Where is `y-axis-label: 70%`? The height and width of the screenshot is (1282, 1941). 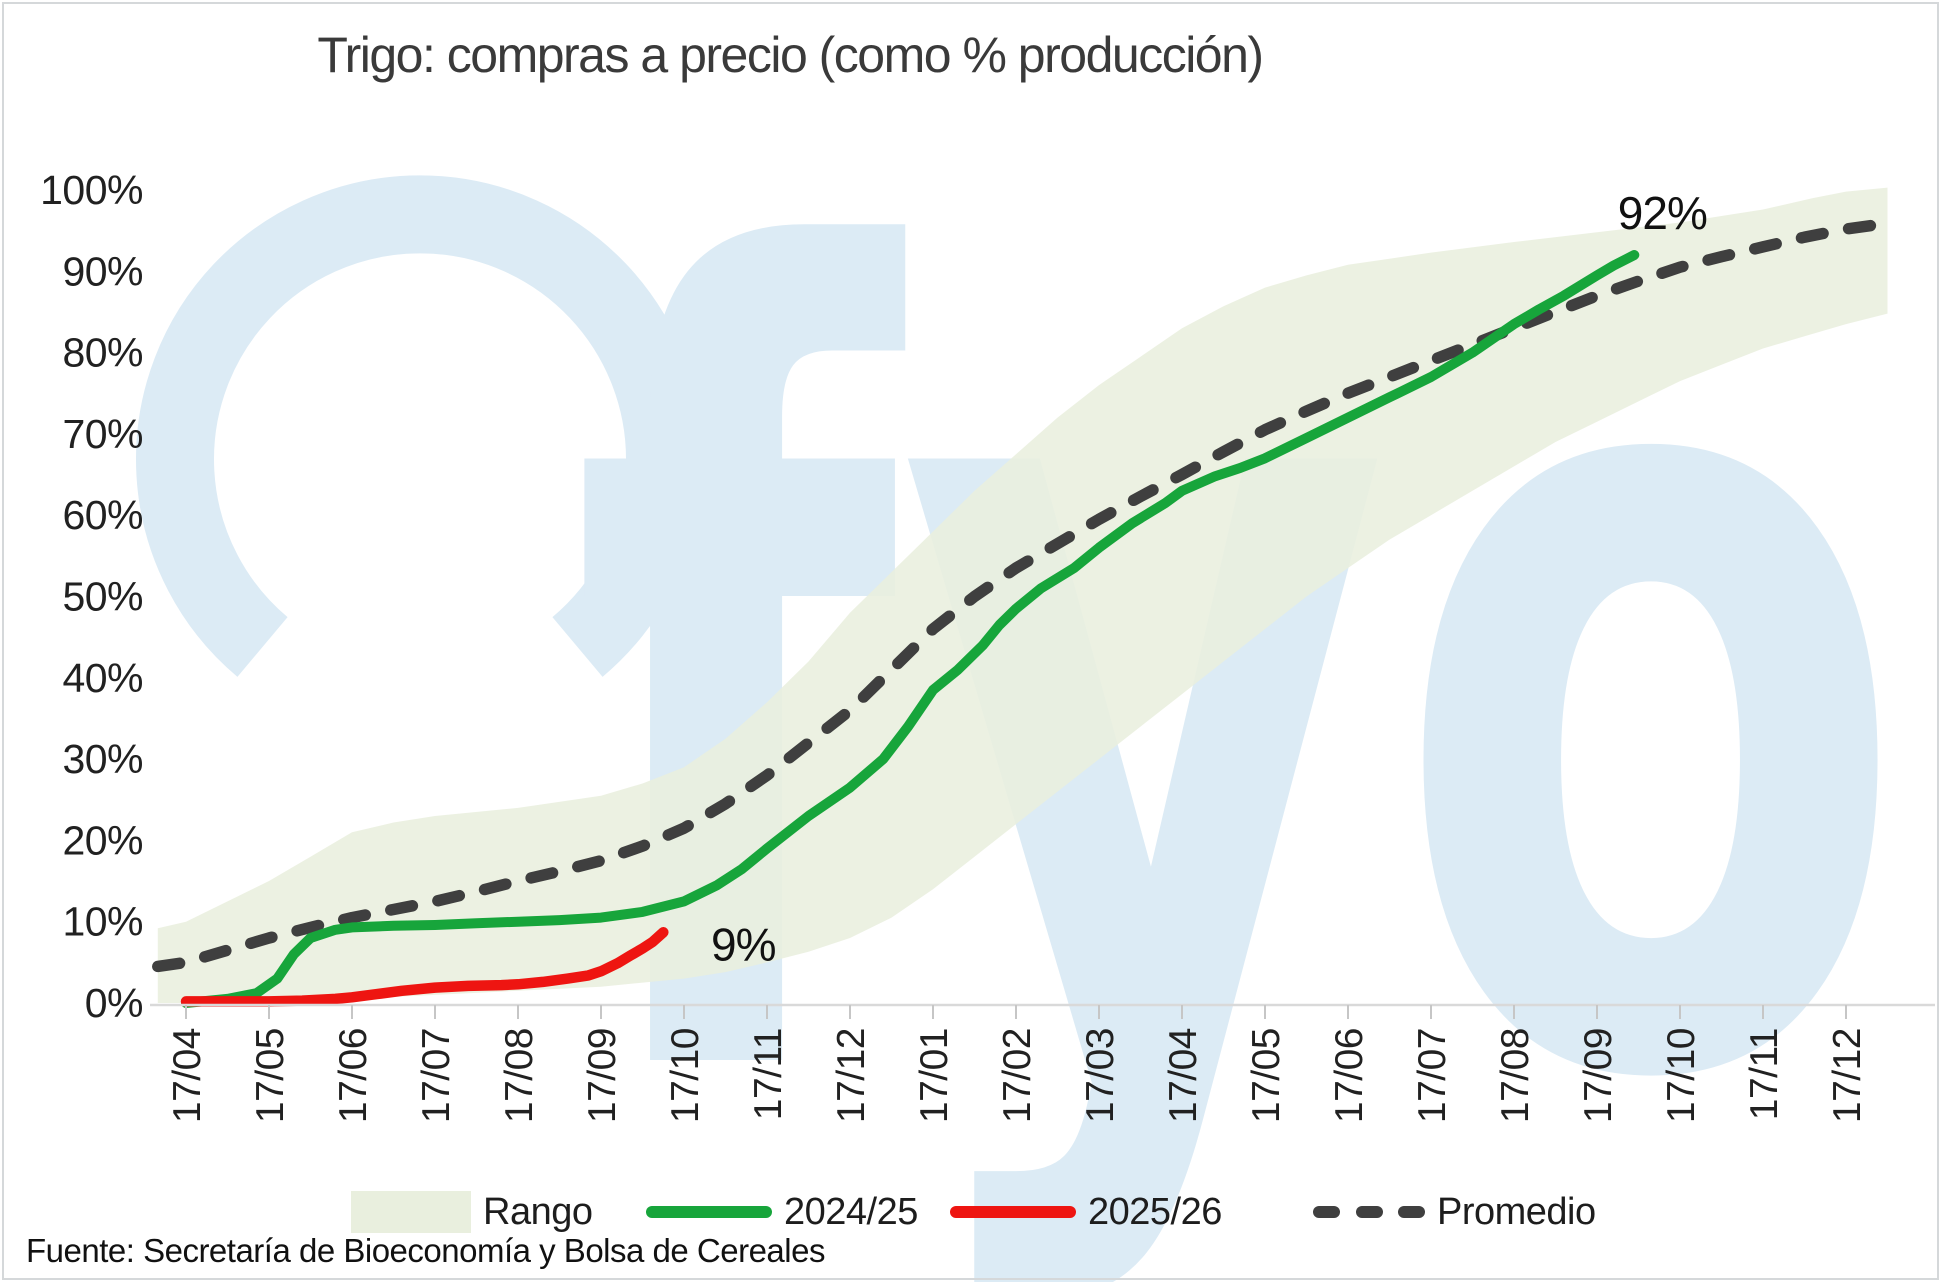 y-axis-label: 70% is located at coordinates (102, 434).